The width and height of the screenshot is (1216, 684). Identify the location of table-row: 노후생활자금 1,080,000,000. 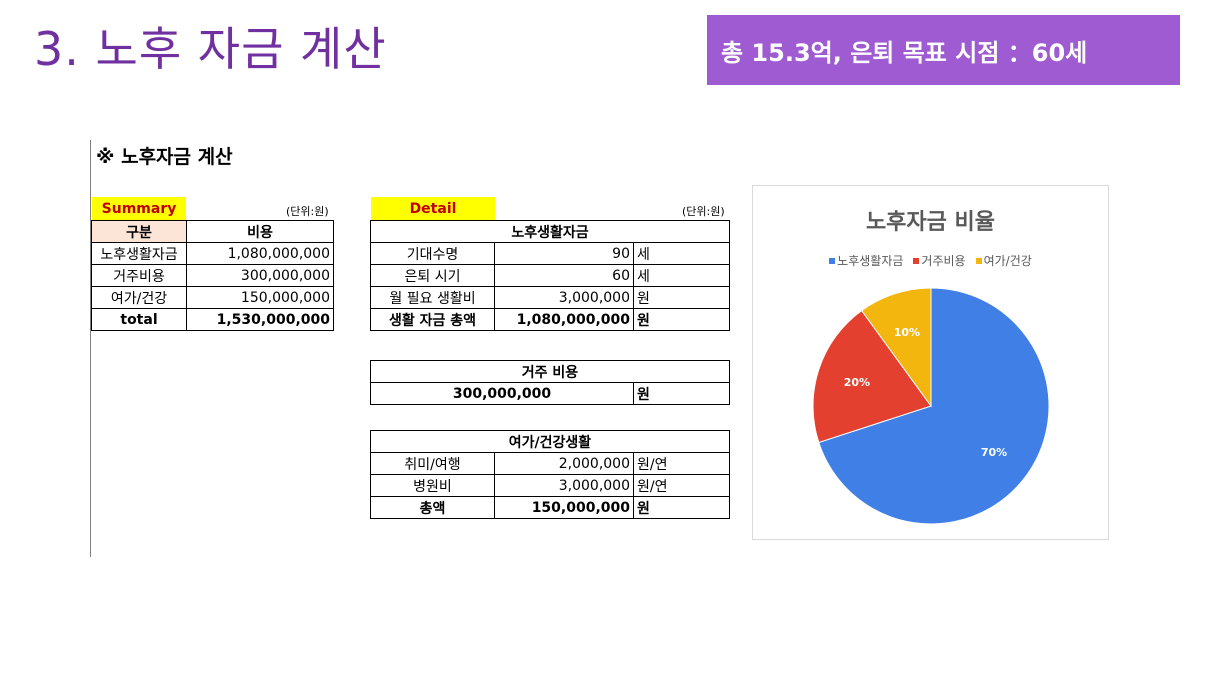
(212, 253).